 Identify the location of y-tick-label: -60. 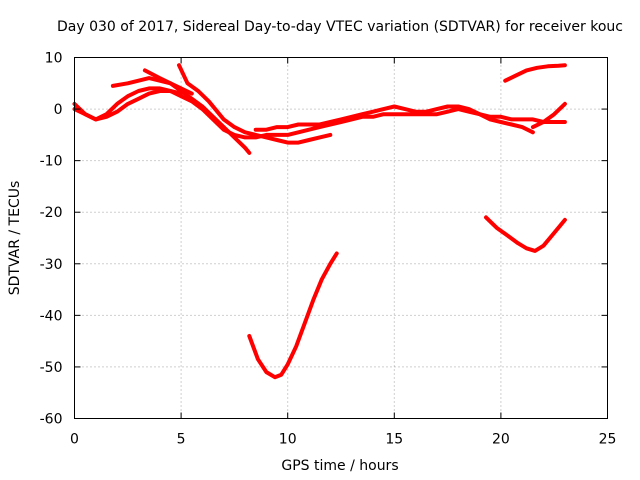
(51, 420).